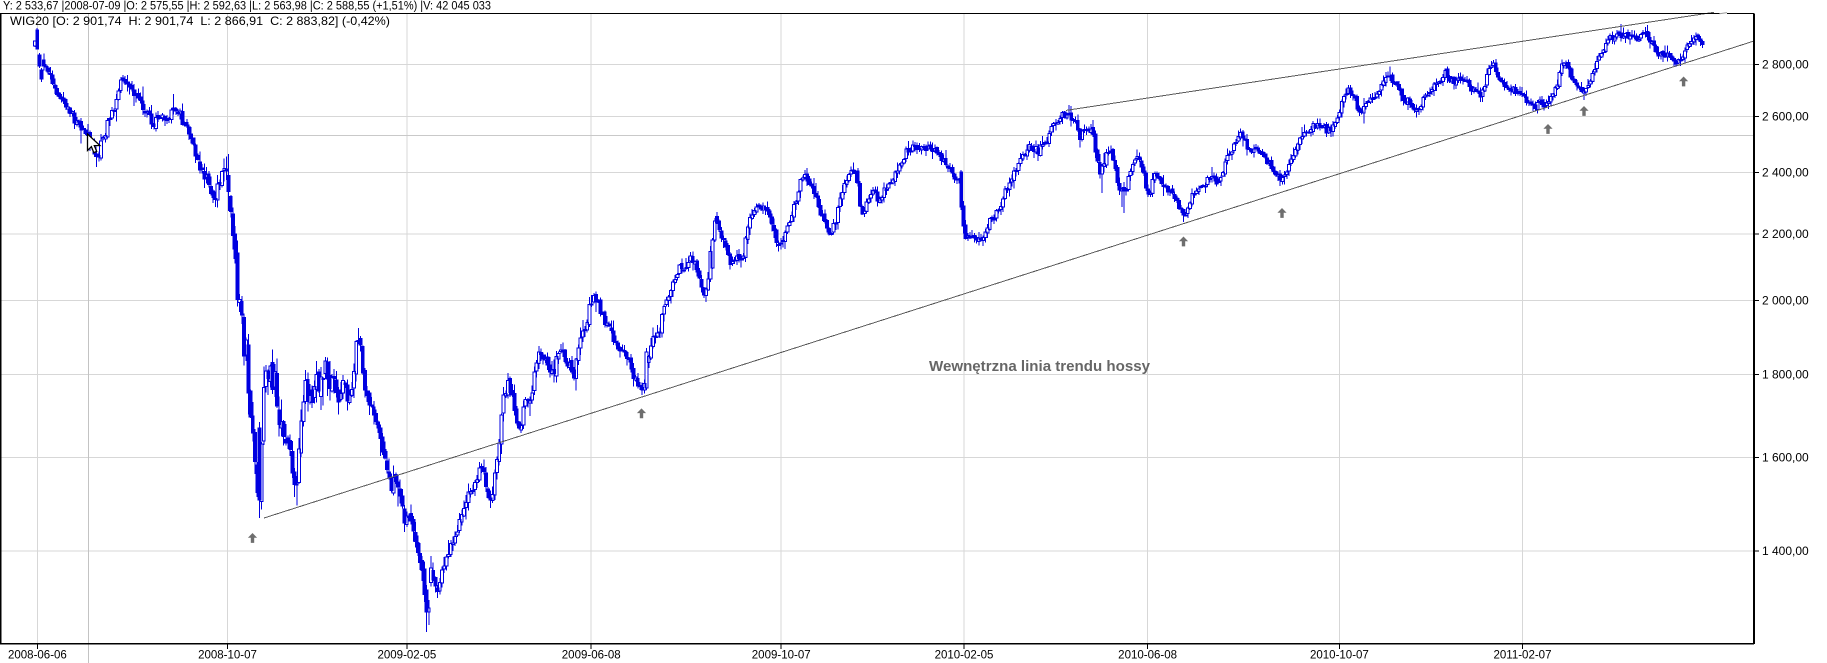 The height and width of the screenshot is (663, 1827). What do you see at coordinates (1785, 375) in the screenshot?
I see `svg-text: 1 800,00` at bounding box center [1785, 375].